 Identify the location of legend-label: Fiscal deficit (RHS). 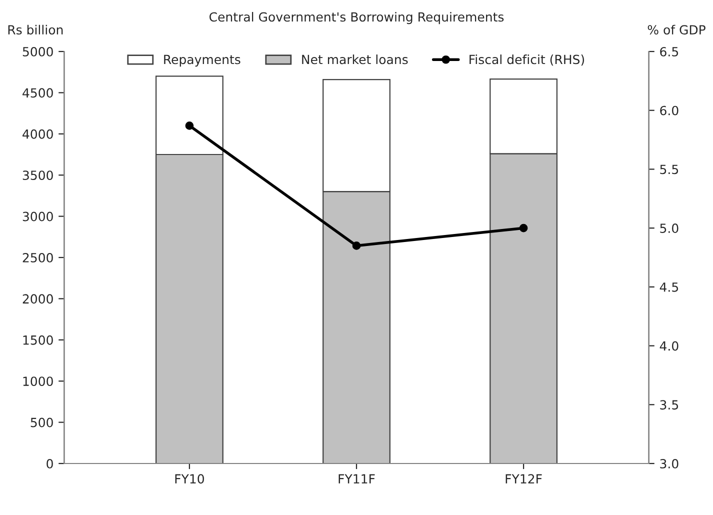
(527, 60).